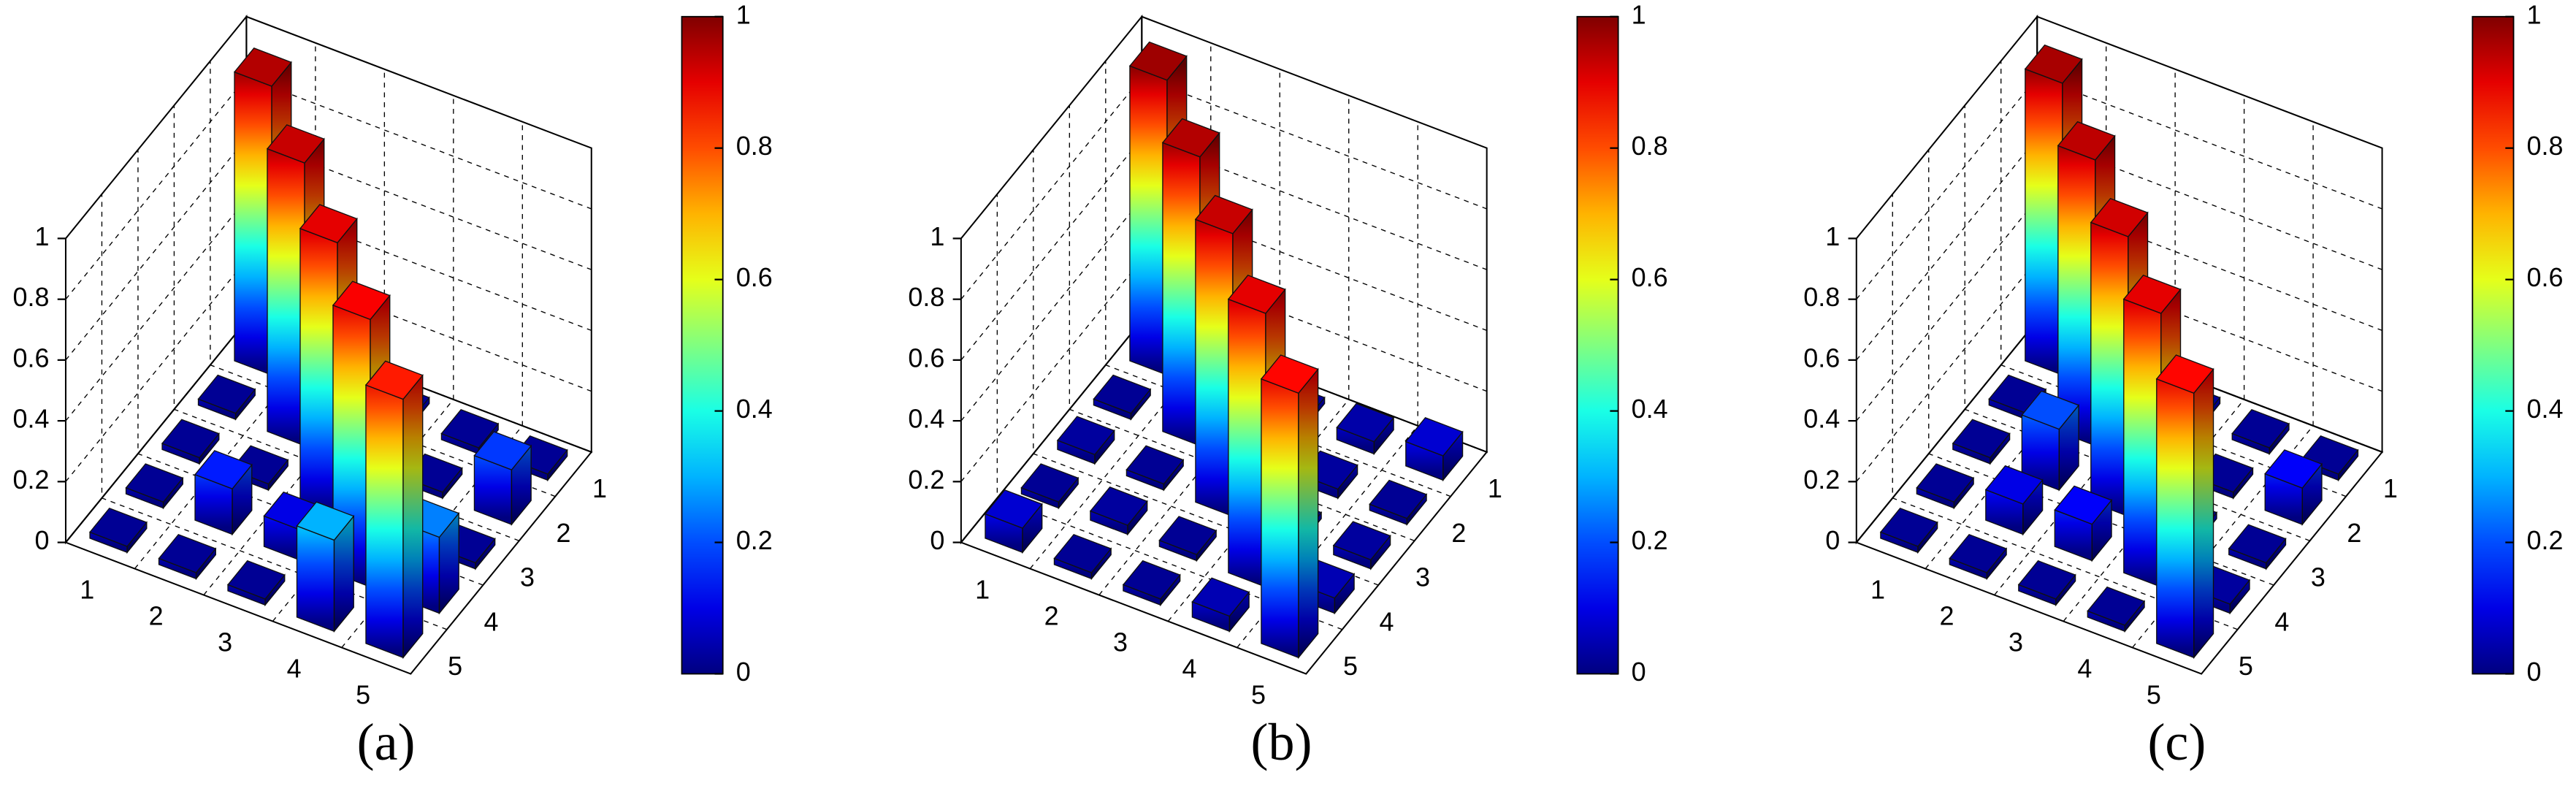 Image resolution: width=2576 pixels, height=794 pixels. Describe the element at coordinates (1946, 279) in the screenshot. I see `left-wall` at that location.